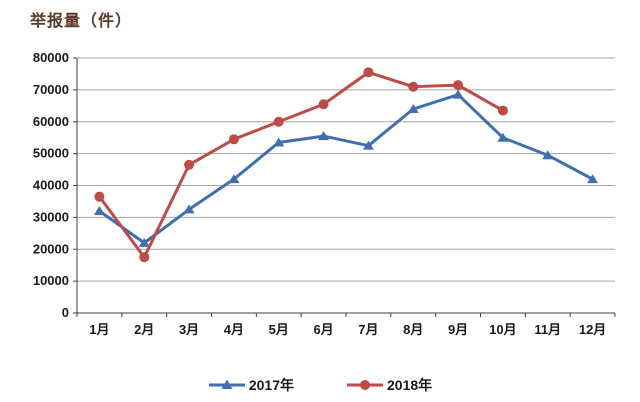 The width and height of the screenshot is (640, 402). I want to click on legend-item-2017: 2017年, so click(251, 385).